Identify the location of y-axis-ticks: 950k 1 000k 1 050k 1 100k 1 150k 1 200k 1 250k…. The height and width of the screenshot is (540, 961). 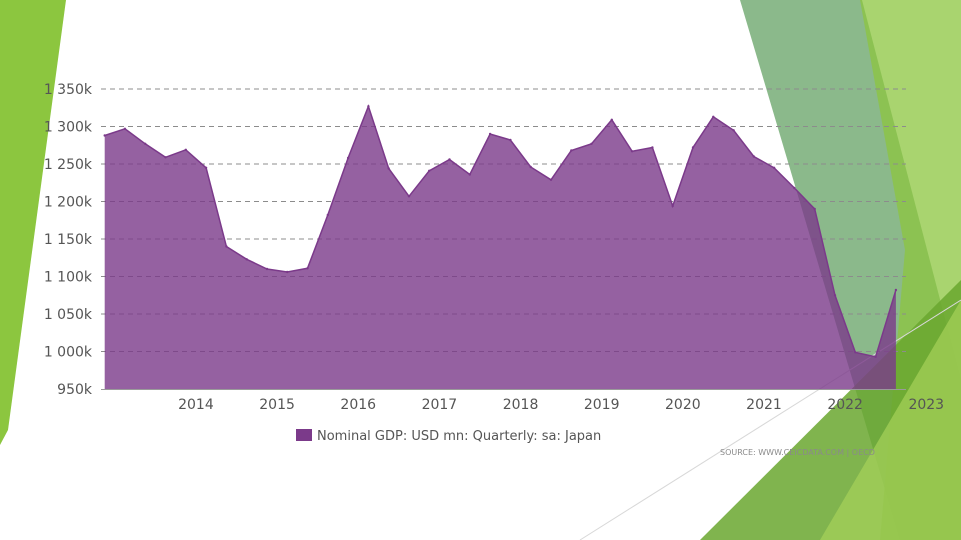
(68, 240).